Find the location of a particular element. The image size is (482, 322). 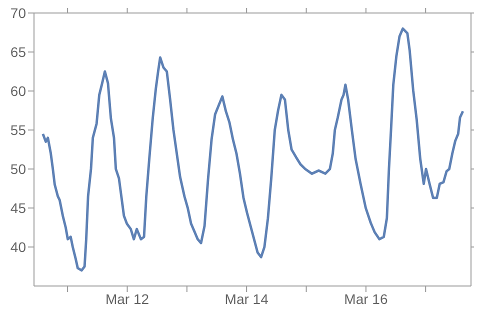

y-tick-label: 50 is located at coordinates (18, 168).